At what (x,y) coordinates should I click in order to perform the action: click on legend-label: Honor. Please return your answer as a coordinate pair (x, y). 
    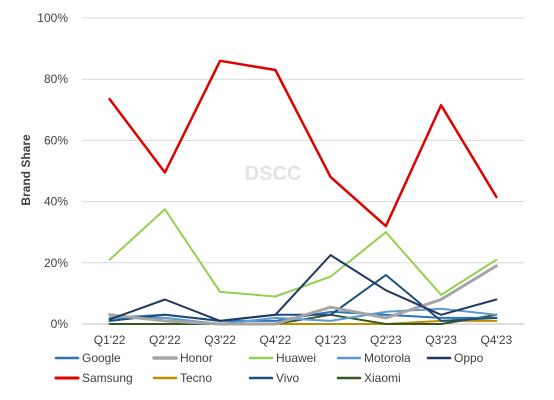
    Looking at the image, I should click on (196, 358).